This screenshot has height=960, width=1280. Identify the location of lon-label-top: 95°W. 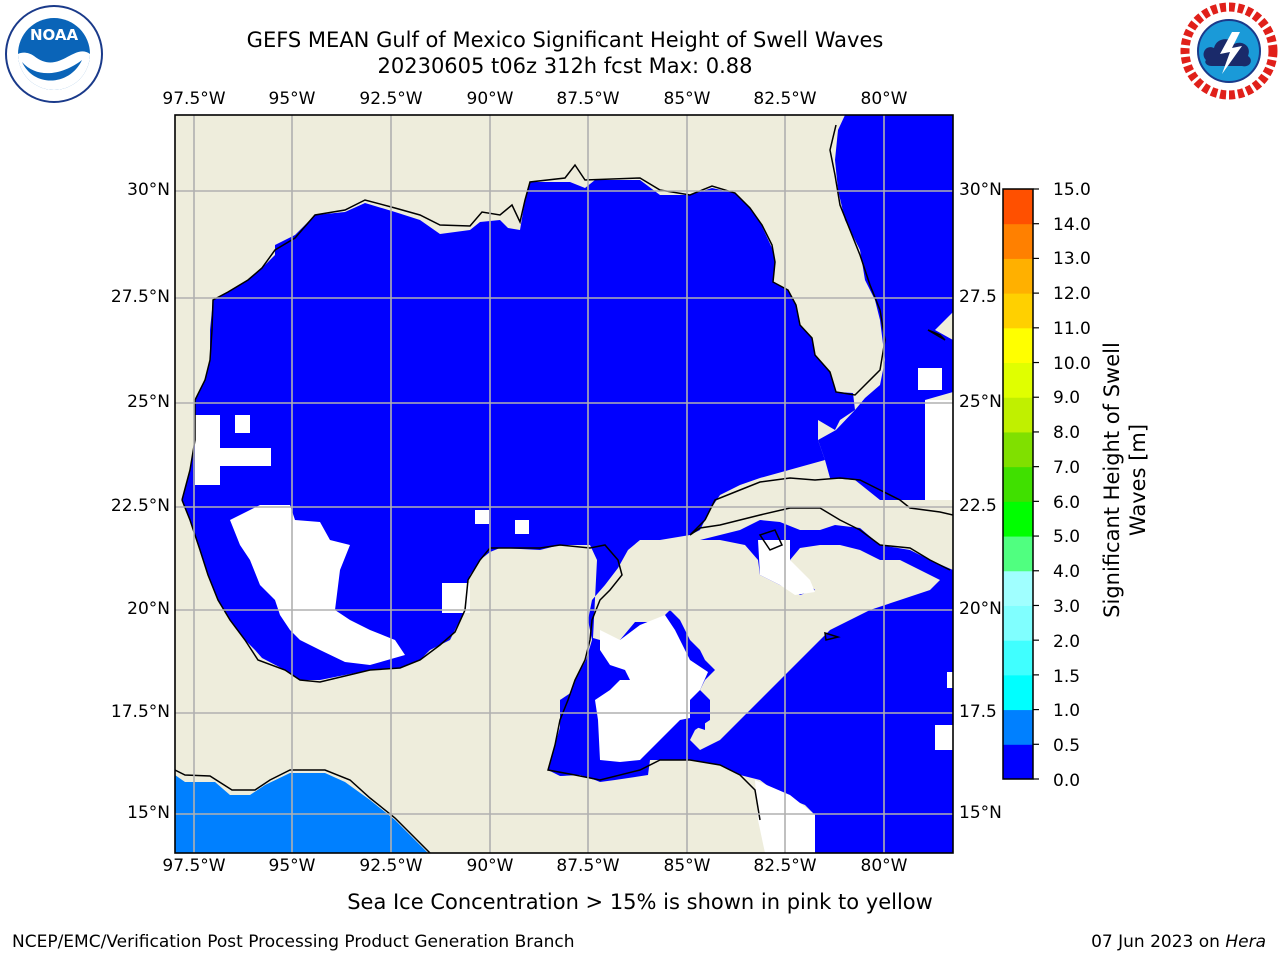
(292, 99).